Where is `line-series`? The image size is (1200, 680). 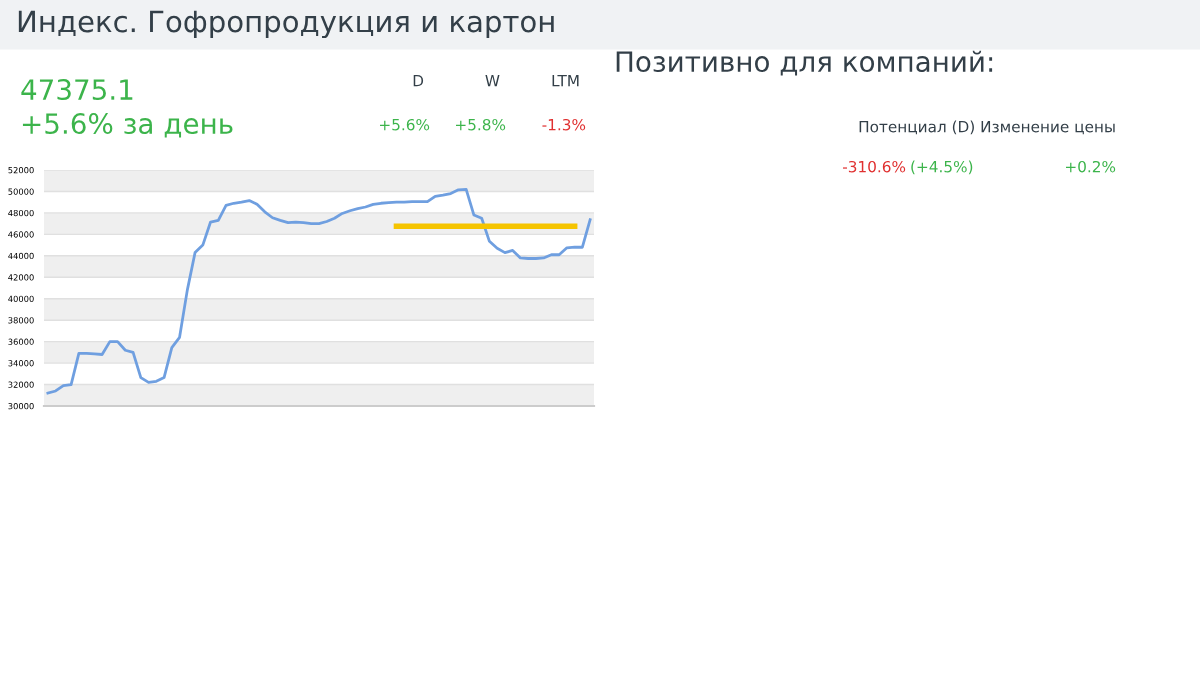
line-series is located at coordinates (319, 291).